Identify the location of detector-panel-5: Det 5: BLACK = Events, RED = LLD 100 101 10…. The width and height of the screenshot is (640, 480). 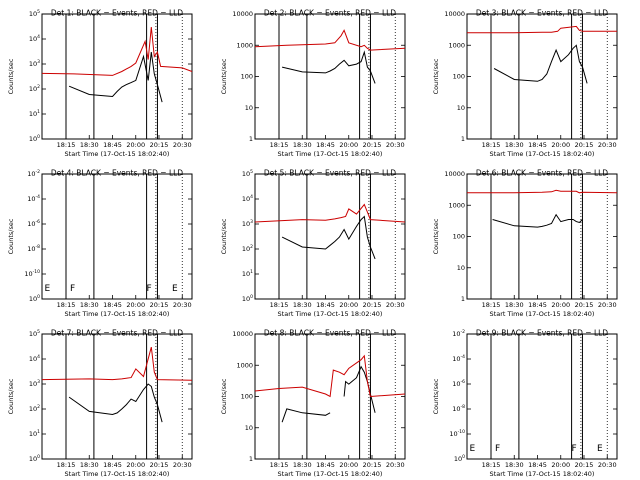
(313, 243).